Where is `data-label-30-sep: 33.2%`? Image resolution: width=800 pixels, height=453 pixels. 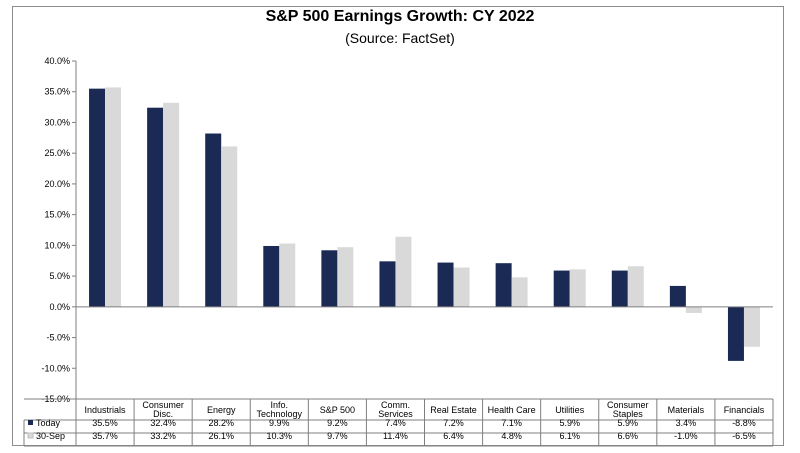
data-label-30-sep: 33.2% is located at coordinates (163, 436).